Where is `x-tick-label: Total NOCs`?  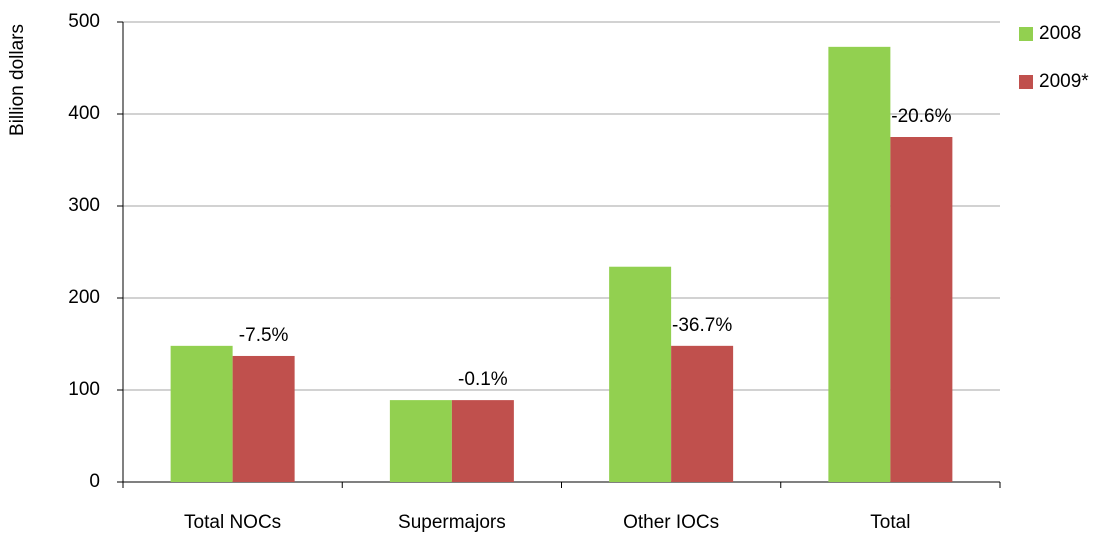
x-tick-label: Total NOCs is located at coordinates (232, 522).